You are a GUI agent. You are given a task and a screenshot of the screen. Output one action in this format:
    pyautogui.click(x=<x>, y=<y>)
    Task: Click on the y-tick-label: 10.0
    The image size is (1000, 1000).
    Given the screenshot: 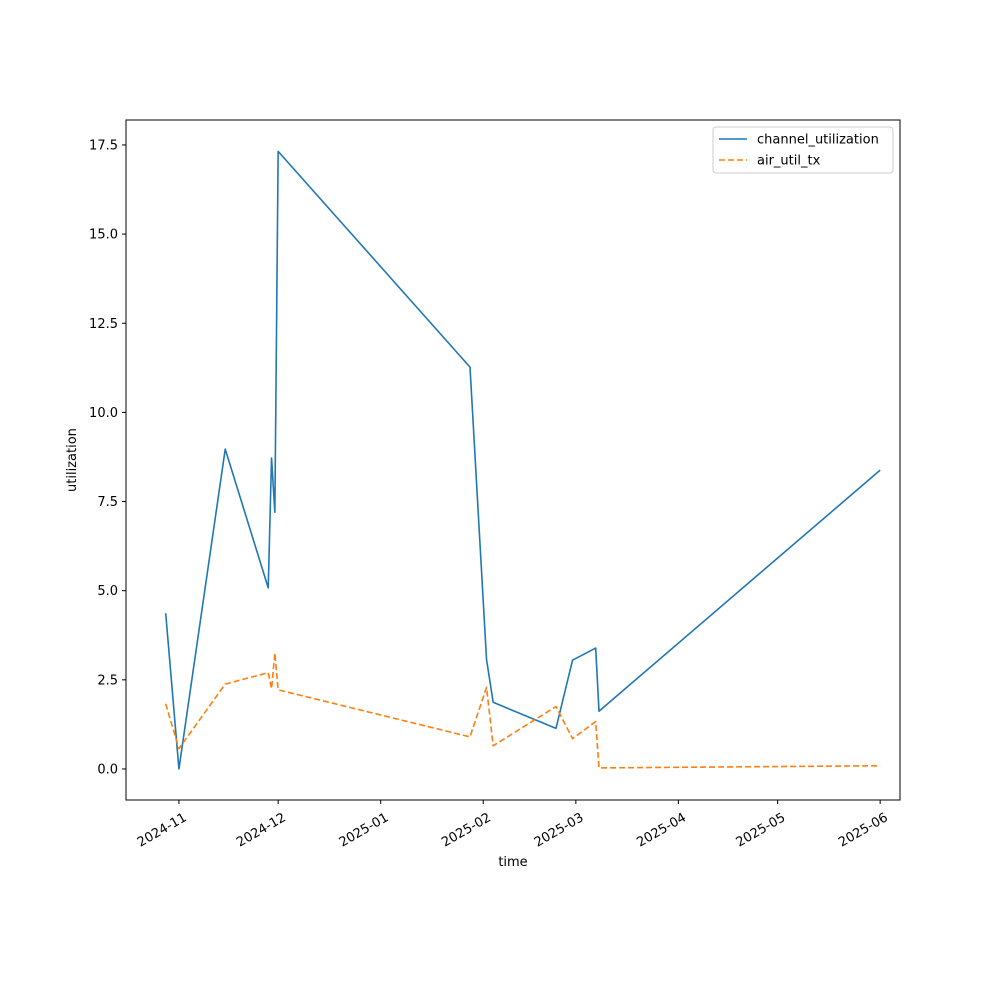 What is the action you would take?
    pyautogui.click(x=103, y=413)
    